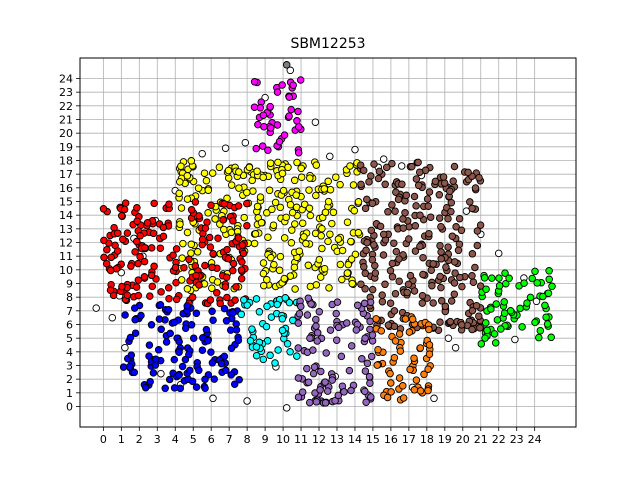  I want to click on y-tick-label: 24, so click(66, 79).